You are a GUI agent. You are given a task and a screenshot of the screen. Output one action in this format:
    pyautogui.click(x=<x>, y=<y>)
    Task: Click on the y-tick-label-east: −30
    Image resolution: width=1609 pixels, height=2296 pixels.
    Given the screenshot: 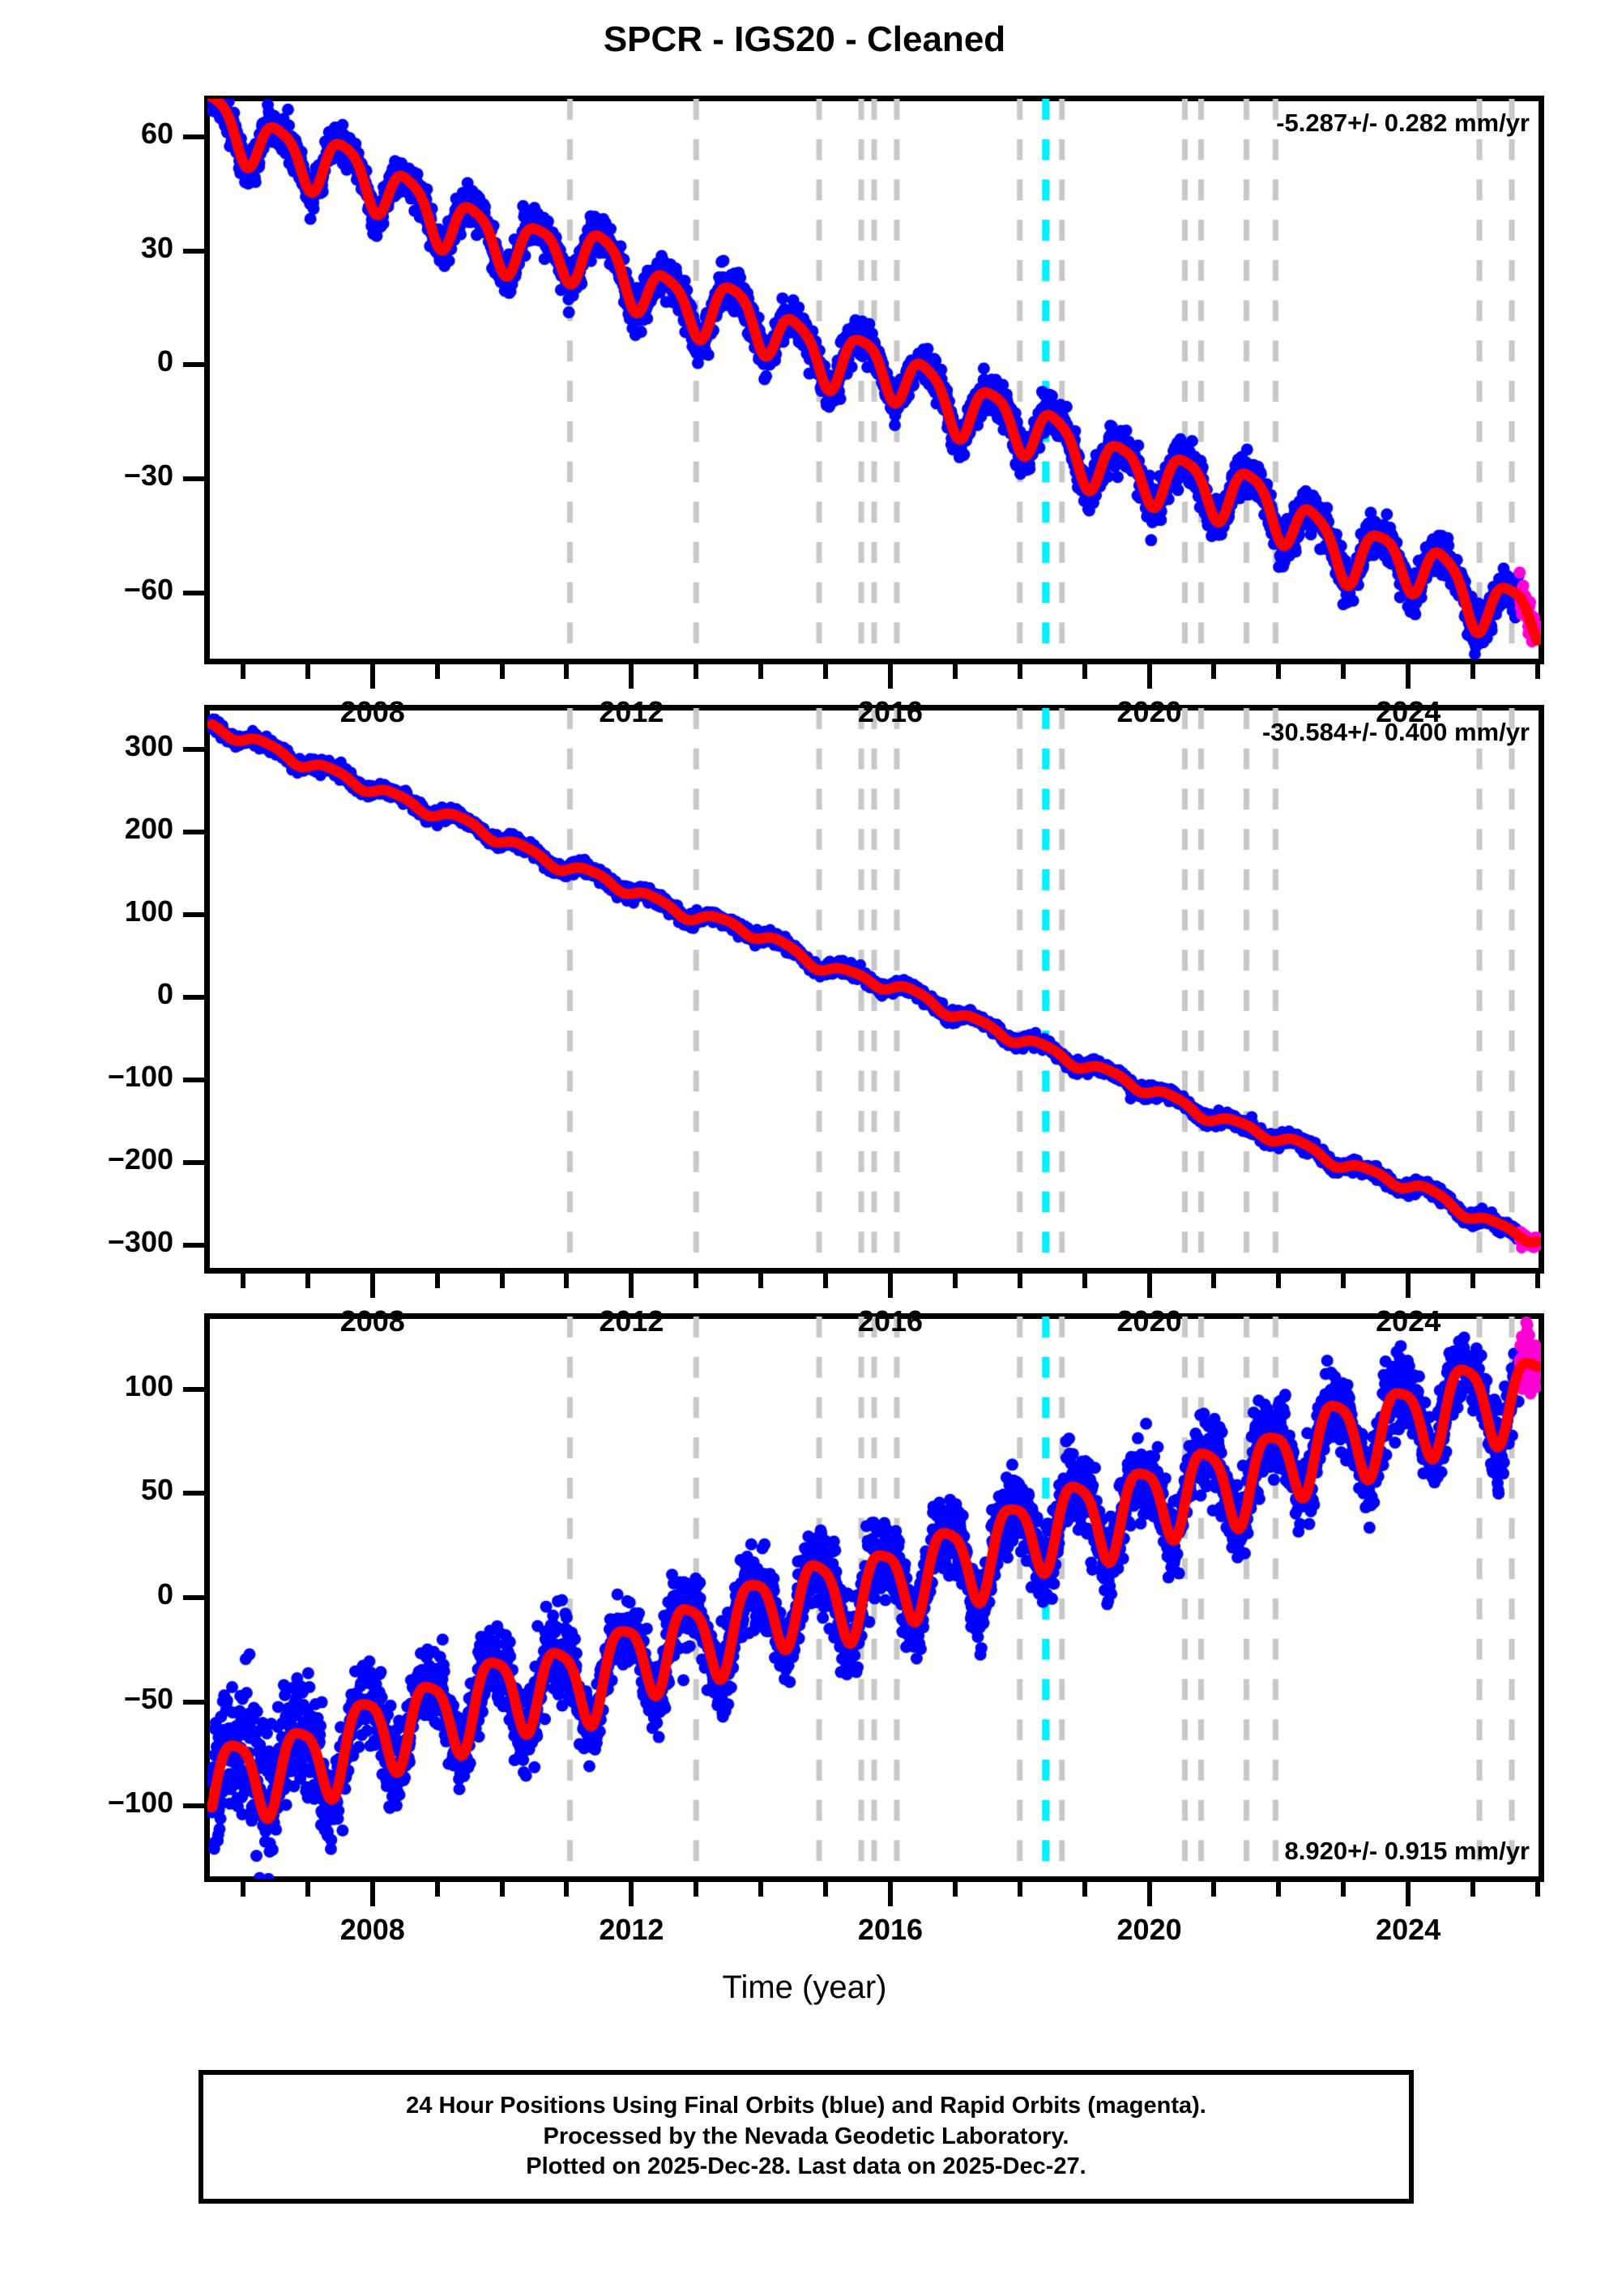 What is the action you would take?
    pyautogui.click(x=148, y=475)
    